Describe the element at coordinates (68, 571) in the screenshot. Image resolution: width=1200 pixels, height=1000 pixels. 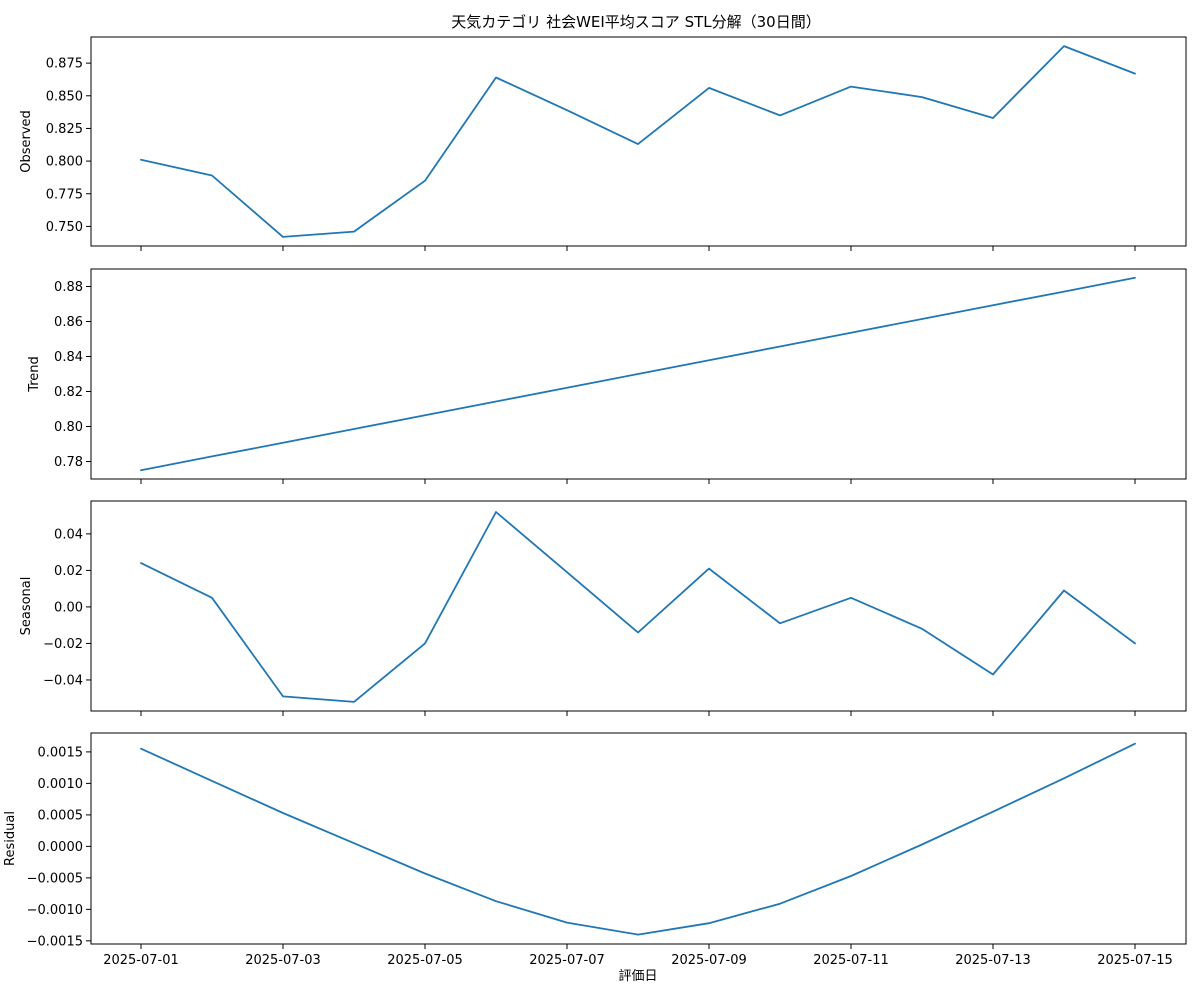
I see `y-tick-label: 0.02` at that location.